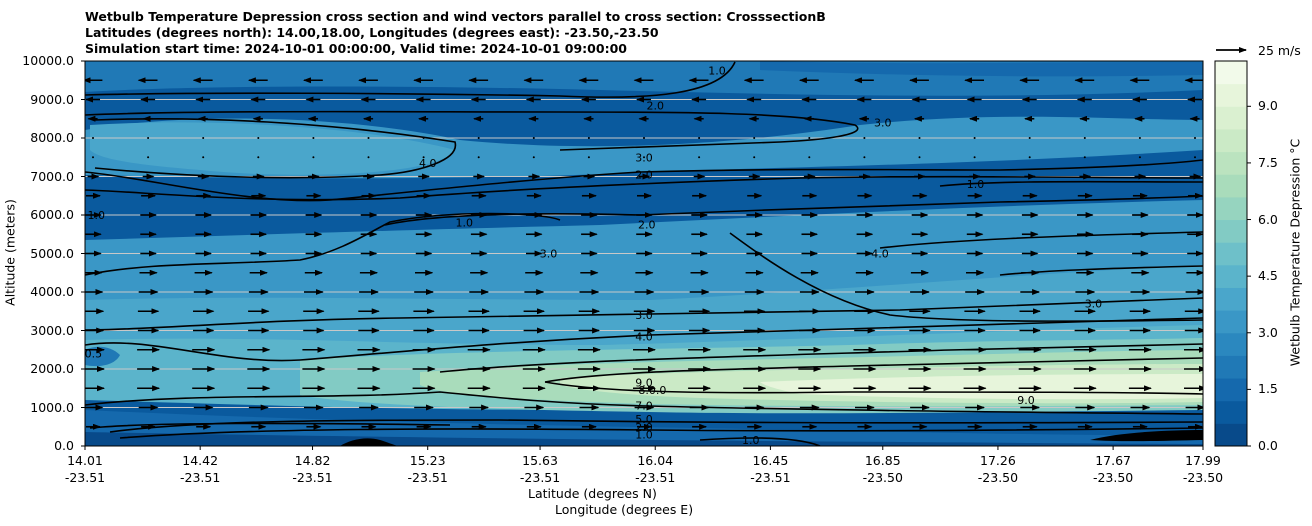  What do you see at coordinates (427, 460) in the screenshot?
I see `x-tick-lat: 15.23` at bounding box center [427, 460].